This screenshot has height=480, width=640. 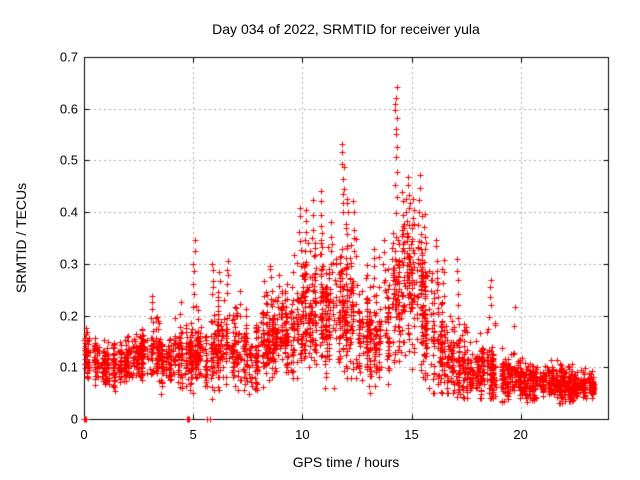 What do you see at coordinates (520, 434) in the screenshot?
I see `x-tick-label: 20` at bounding box center [520, 434].